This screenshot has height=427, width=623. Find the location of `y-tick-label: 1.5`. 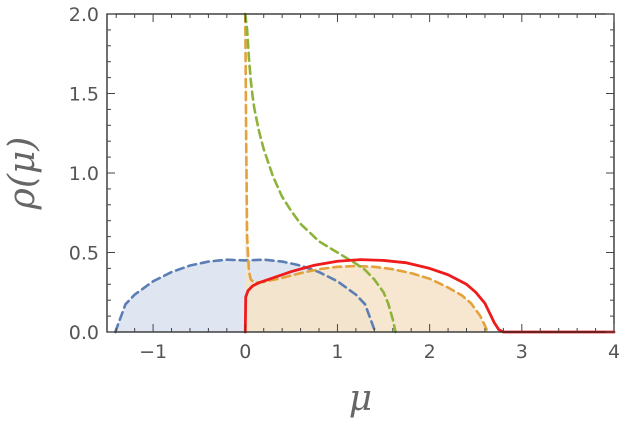

y-tick-label: 1.5 is located at coordinates (84, 95).